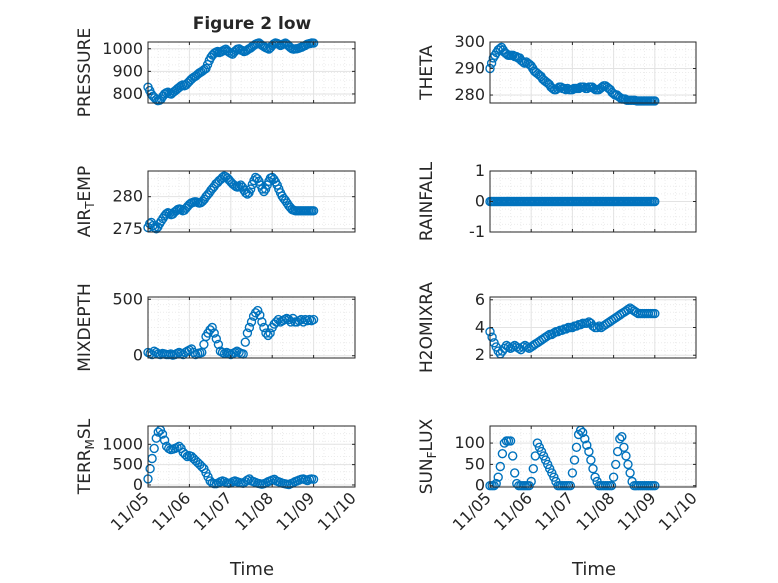 Image resolution: width=778 pixels, height=583 pixels. What do you see at coordinates (122, 48) in the screenshot?
I see `y-tick-label: 1000` at bounding box center [122, 48].